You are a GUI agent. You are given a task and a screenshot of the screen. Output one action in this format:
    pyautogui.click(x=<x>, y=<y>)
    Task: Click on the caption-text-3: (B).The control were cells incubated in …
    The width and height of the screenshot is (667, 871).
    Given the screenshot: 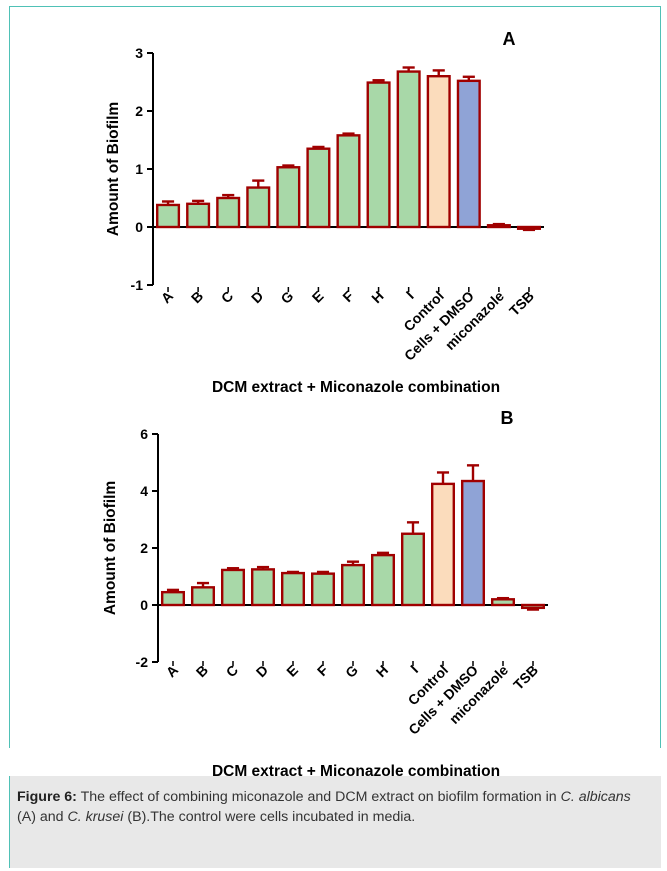 What is the action you would take?
    pyautogui.click(x=269, y=817)
    